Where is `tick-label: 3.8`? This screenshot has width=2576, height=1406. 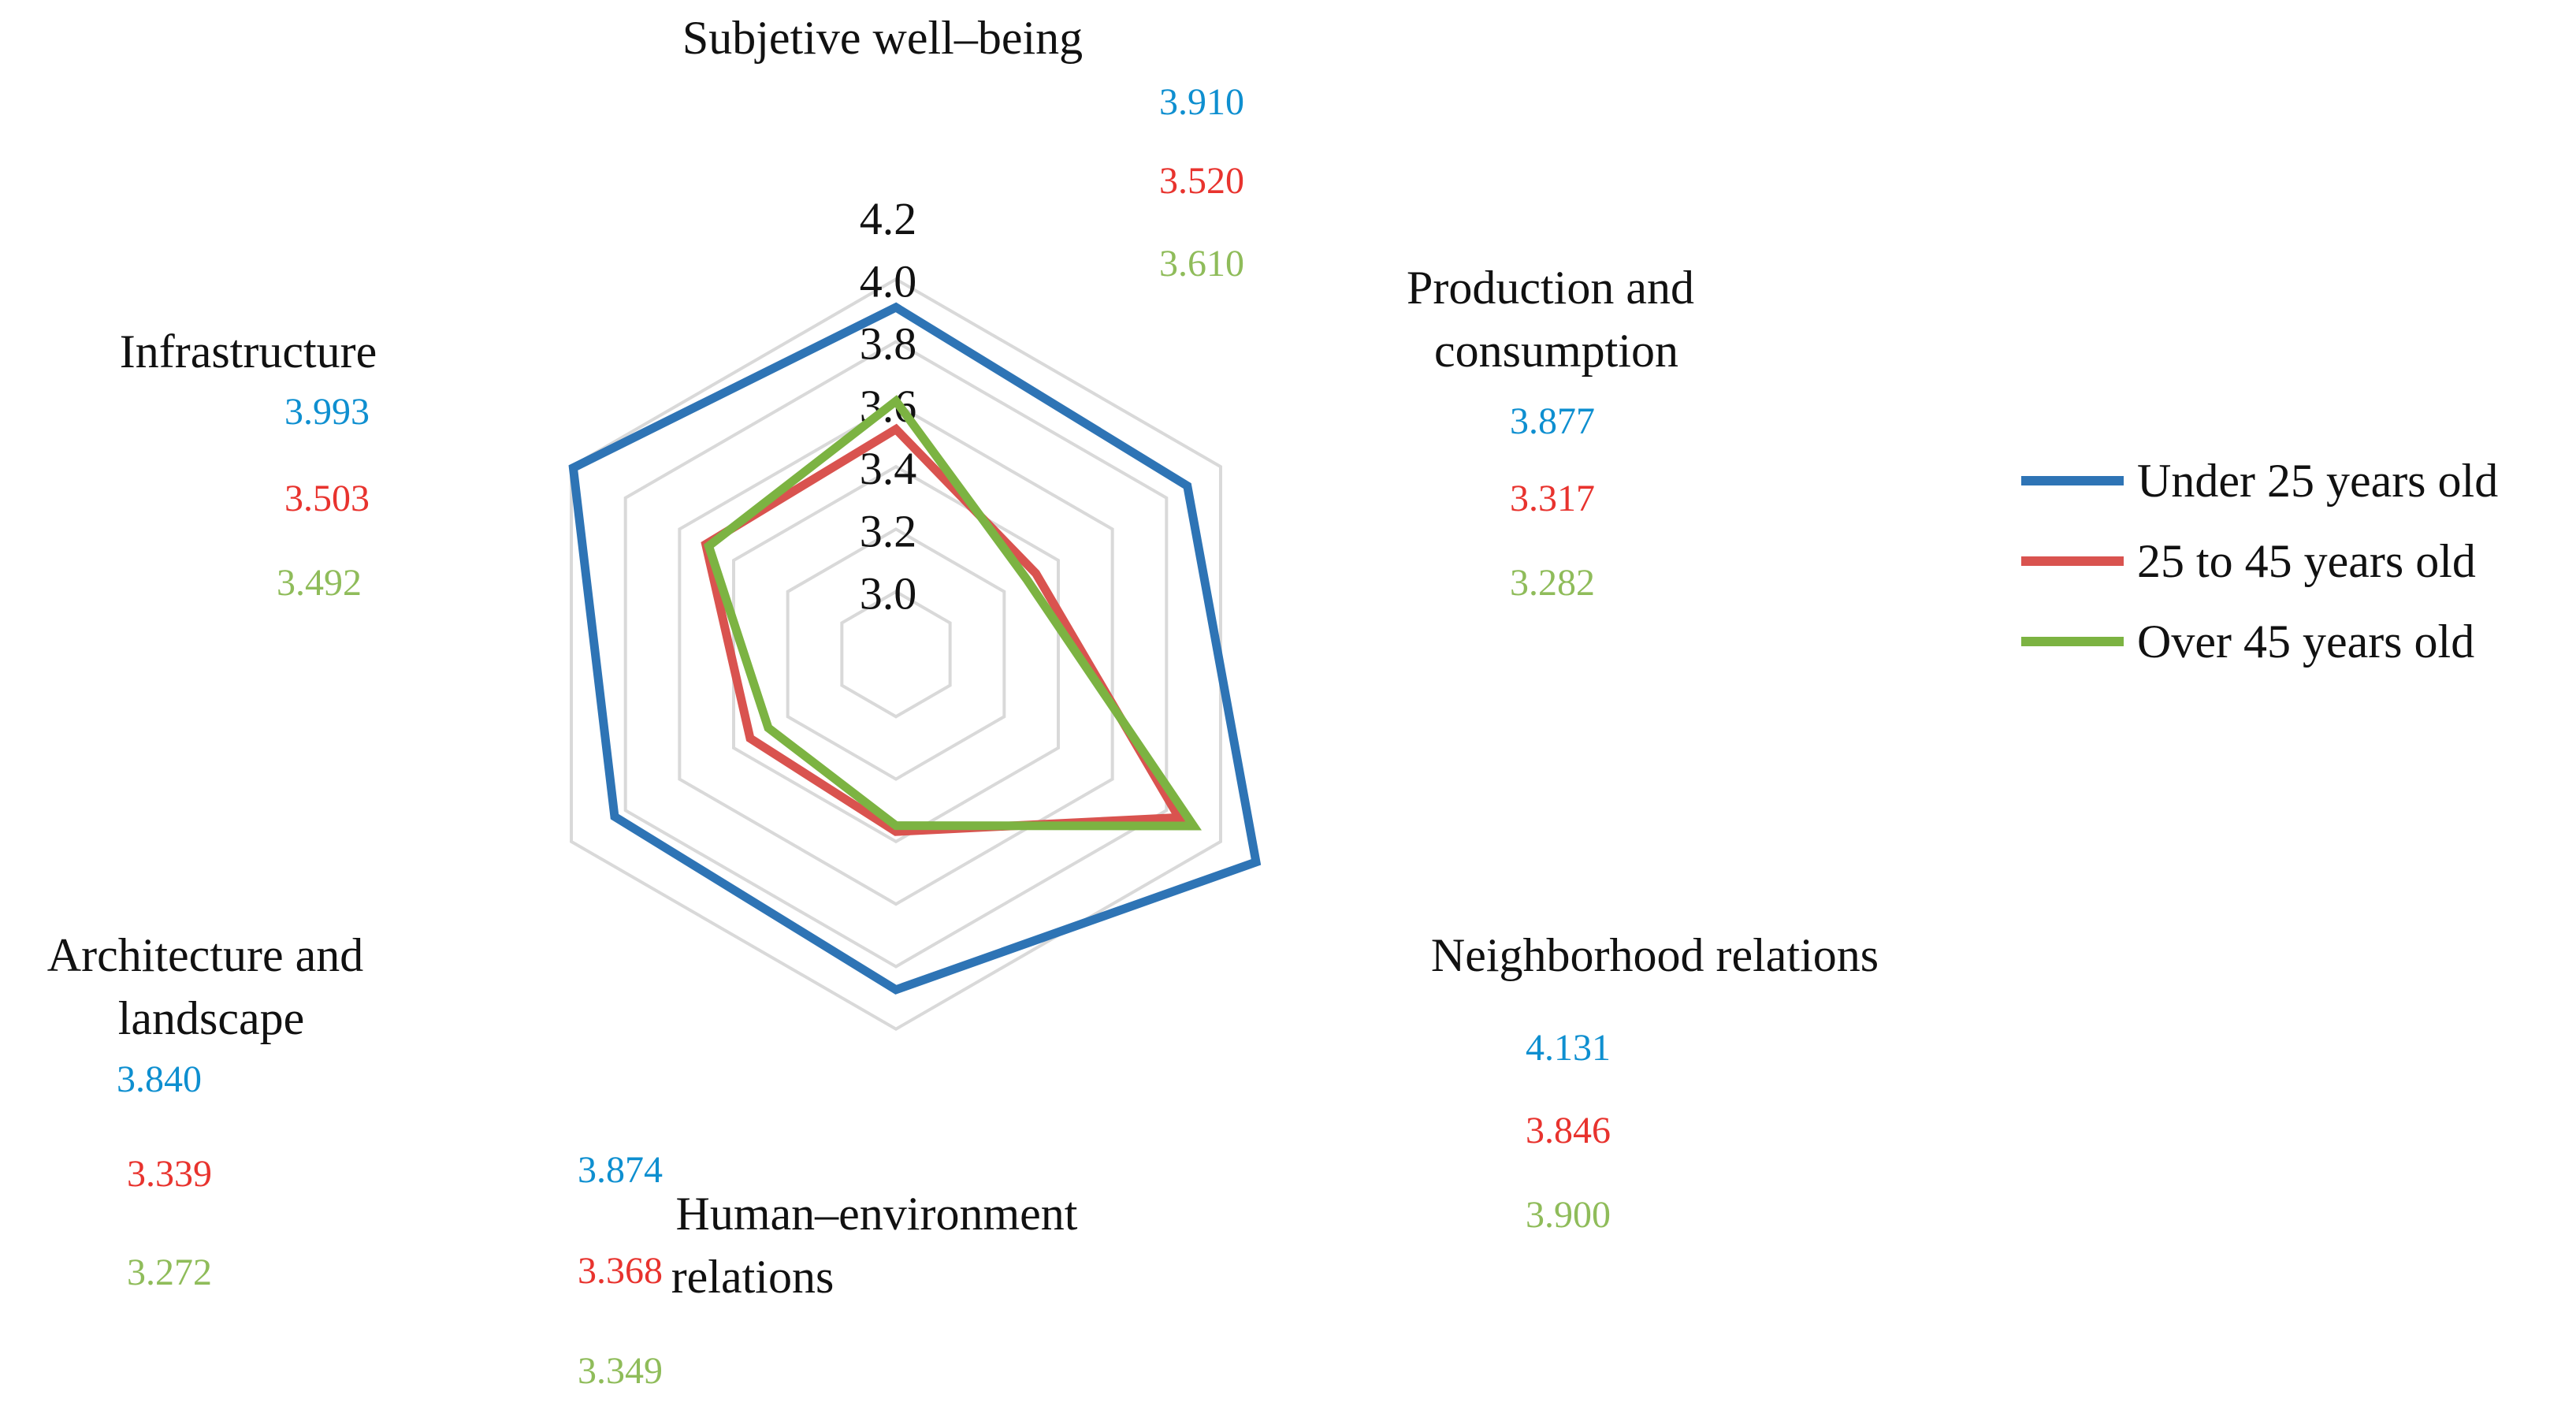
tick-label: 3.8 is located at coordinates (888, 344).